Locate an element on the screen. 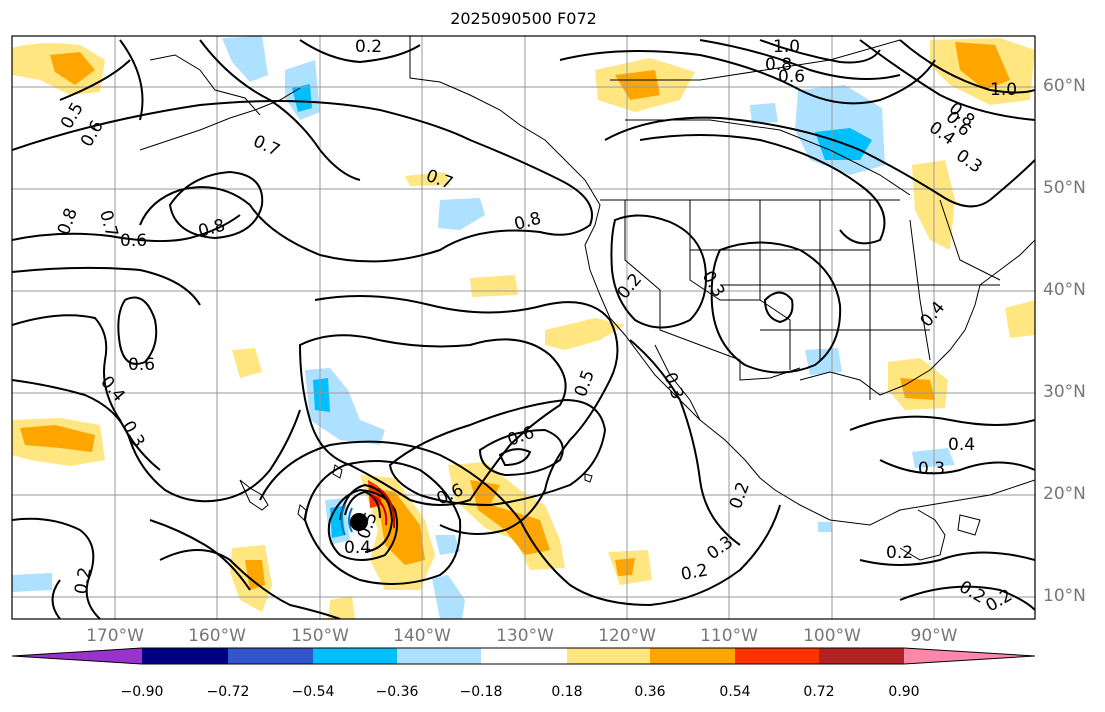 Image resolution: width=1105 pixels, height=712 pixels. lat-label-30n: 30°N is located at coordinates (1064, 392).